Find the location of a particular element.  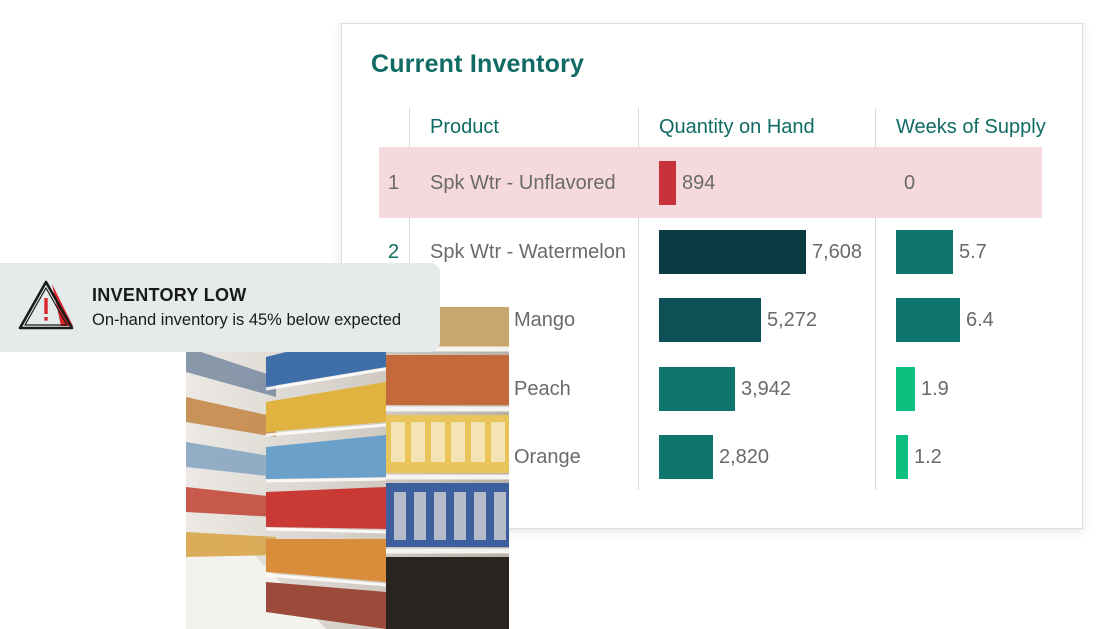

weeks-of-supply-value: 1.2 is located at coordinates (928, 457).